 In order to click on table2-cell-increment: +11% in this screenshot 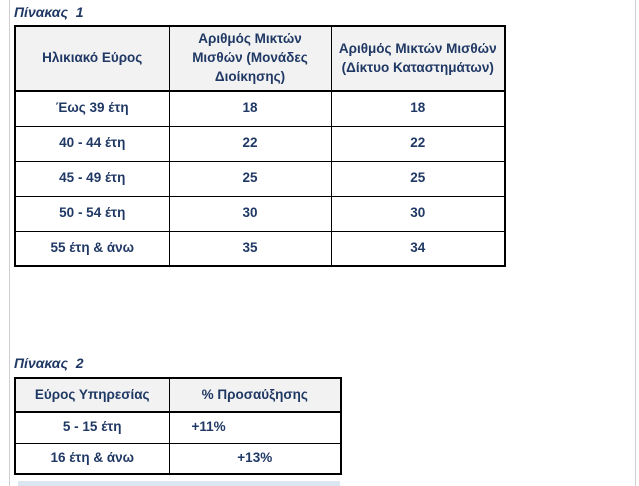, I will do `click(255, 427)`.